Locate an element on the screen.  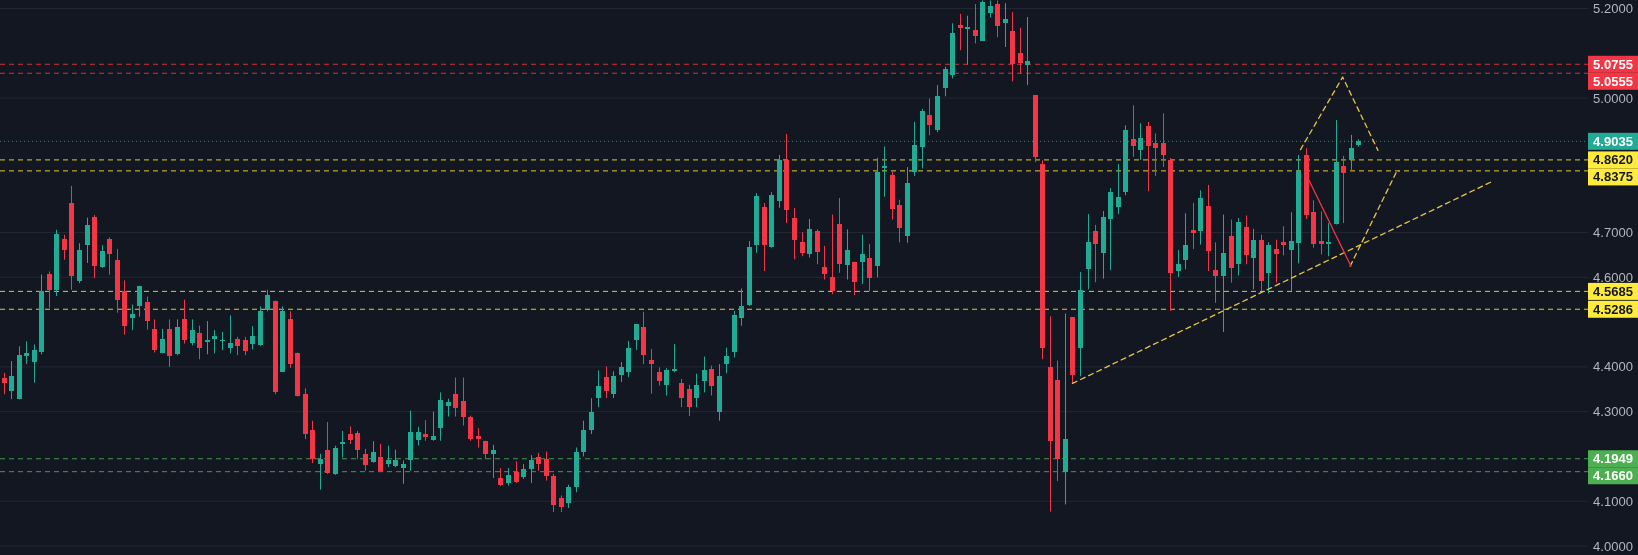
ref-line-label: 4.9035 is located at coordinates (1613, 141).